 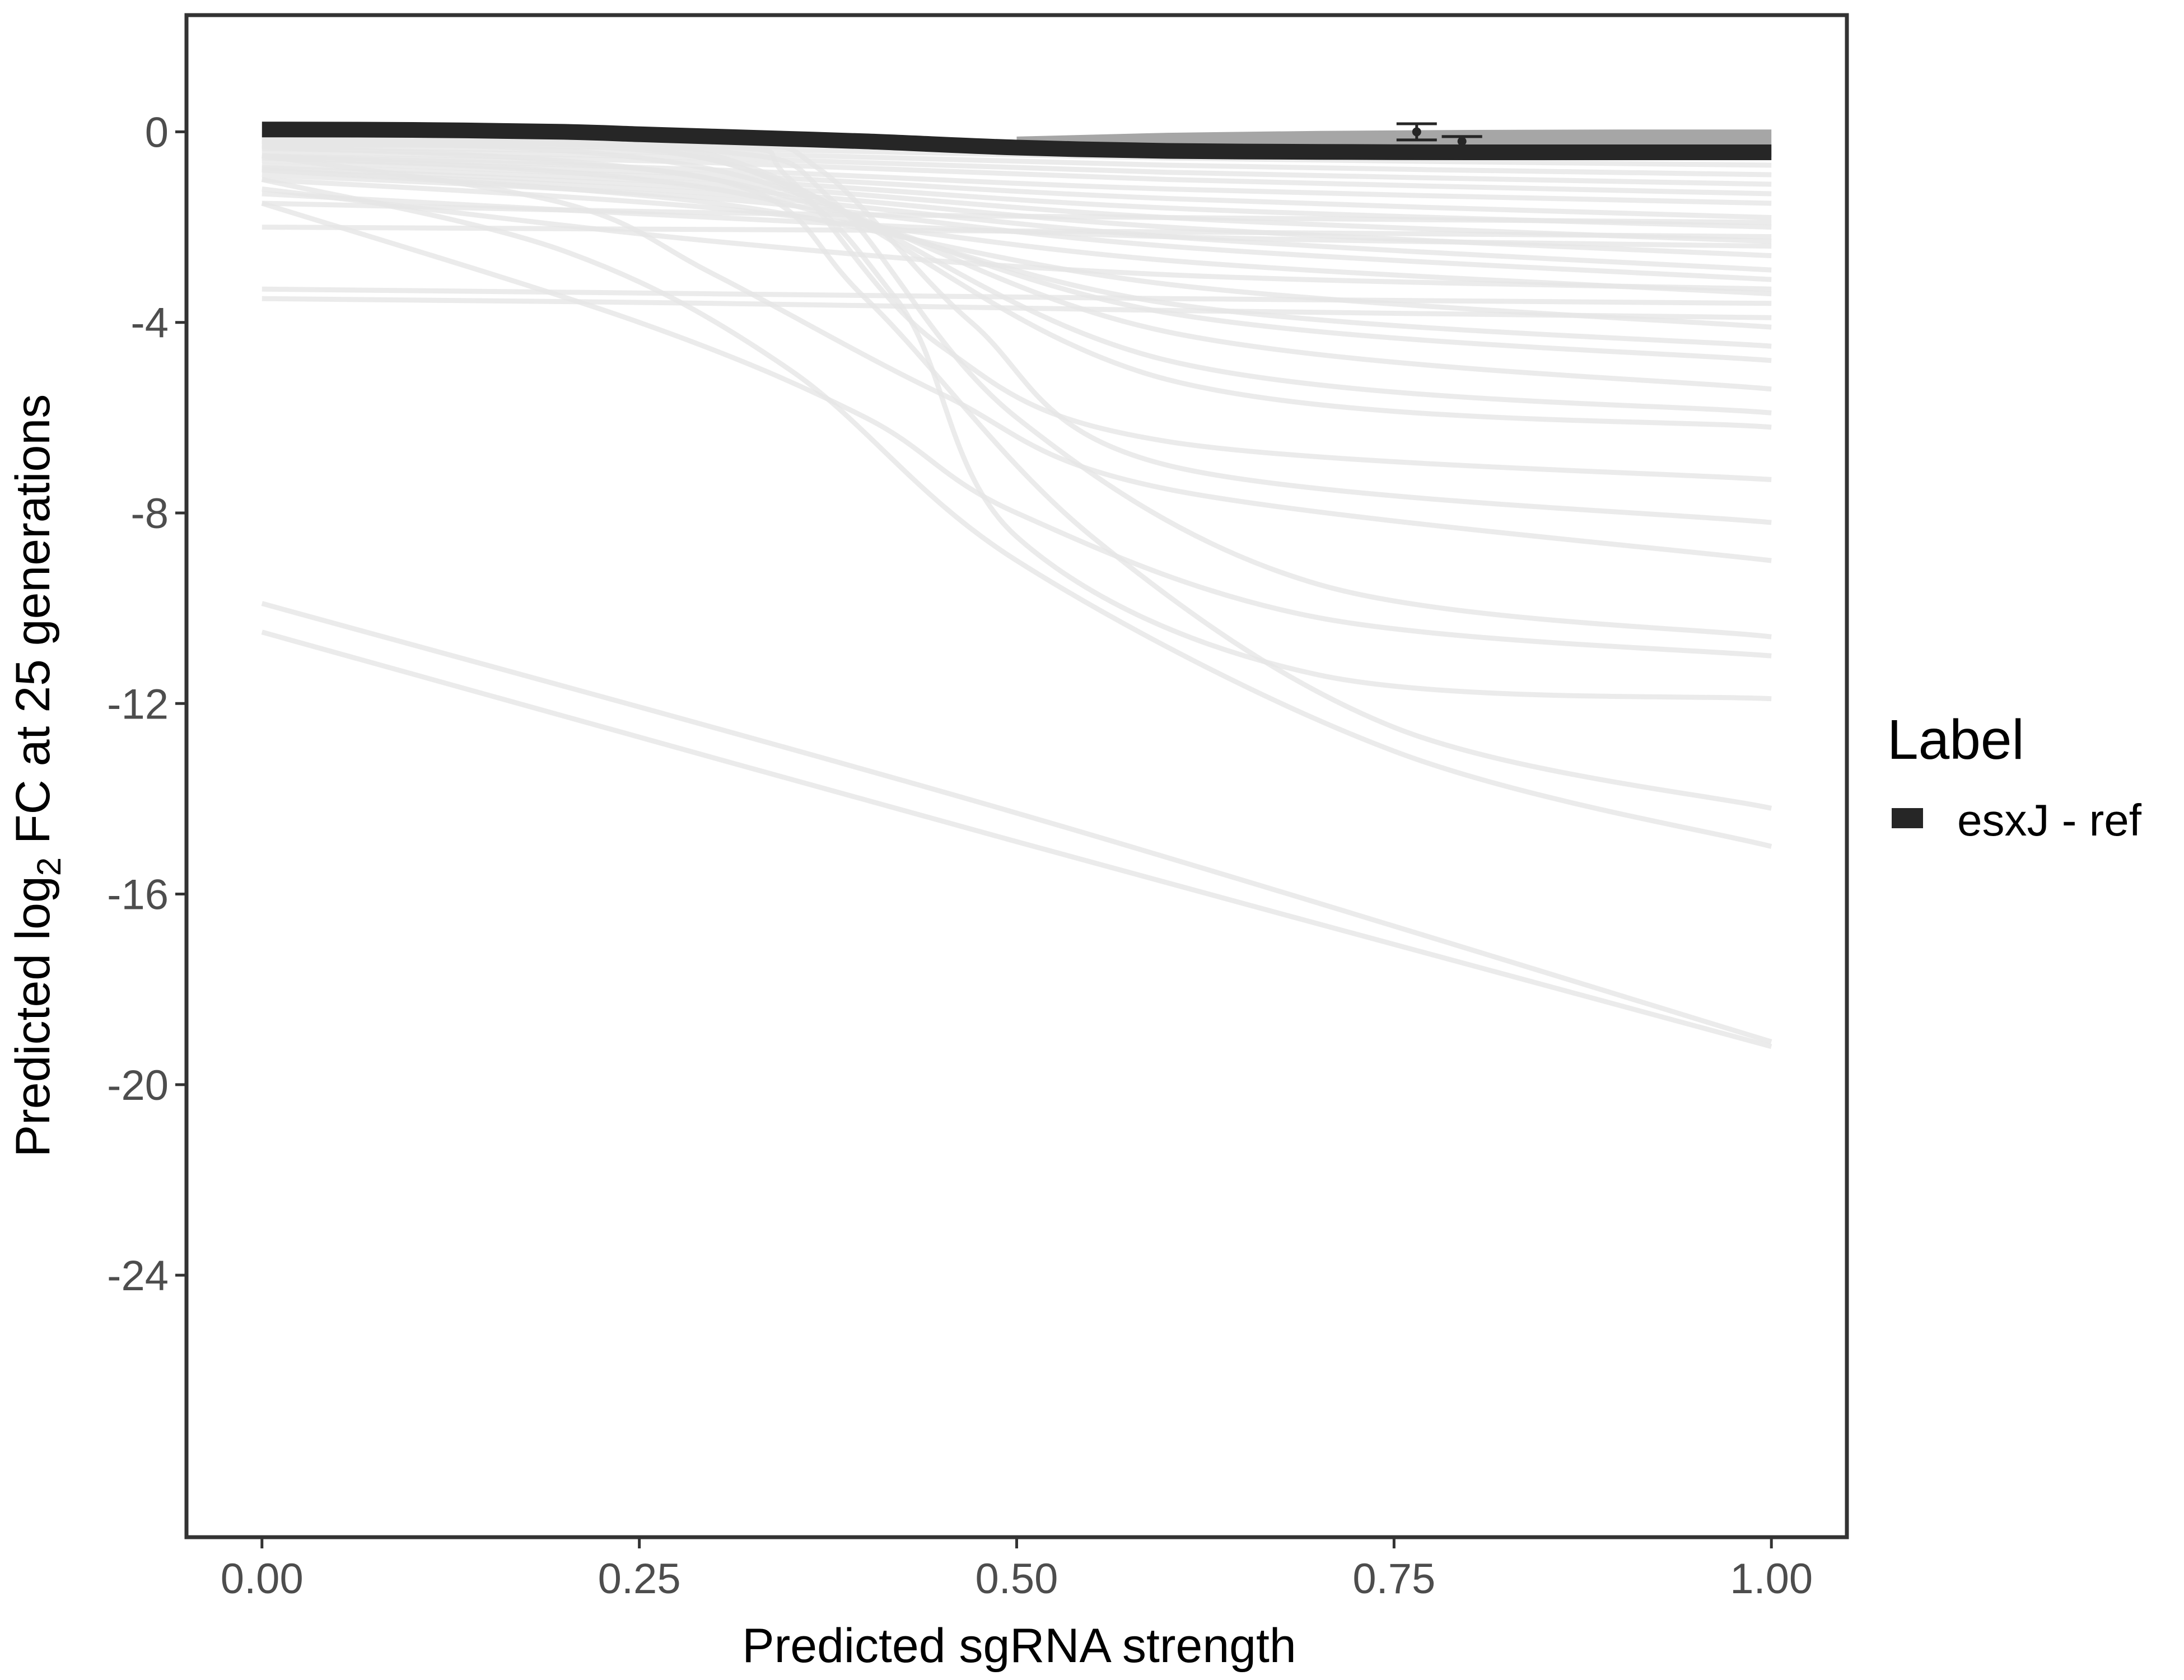 I want to click on legend-entry-label: esxJ - ref, so click(x=2050, y=820).